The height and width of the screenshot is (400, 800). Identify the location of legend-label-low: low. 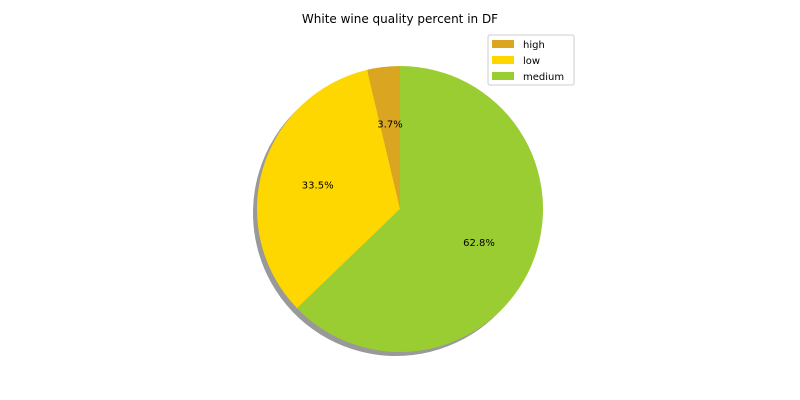
(531, 61).